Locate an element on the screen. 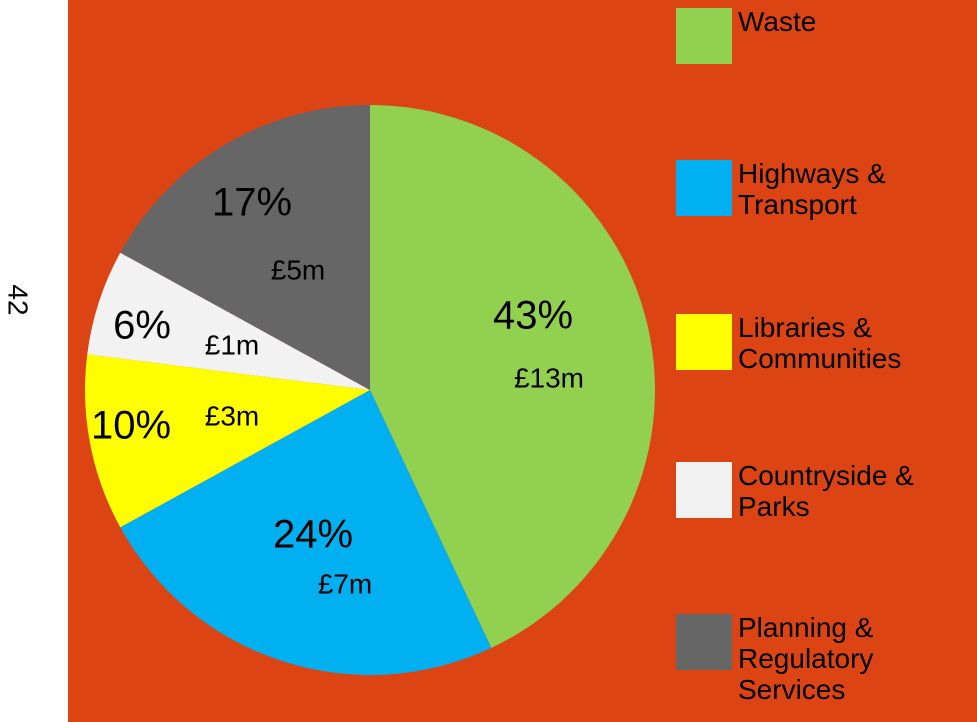 The image size is (977, 722). legend-item: Waste is located at coordinates (777, 21).